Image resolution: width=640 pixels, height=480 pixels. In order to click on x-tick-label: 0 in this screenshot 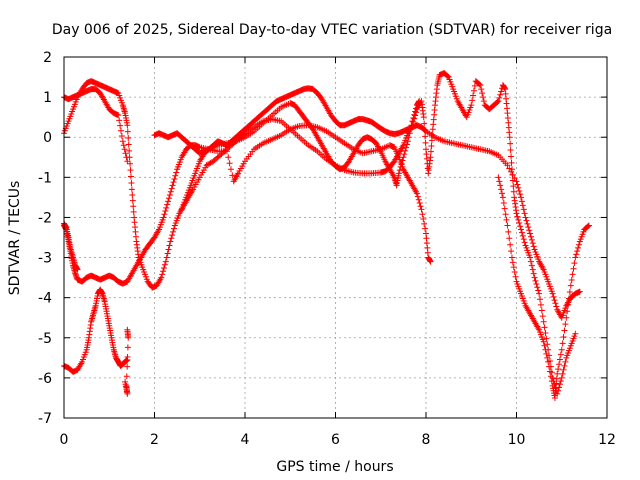, I will do `click(64, 440)`.